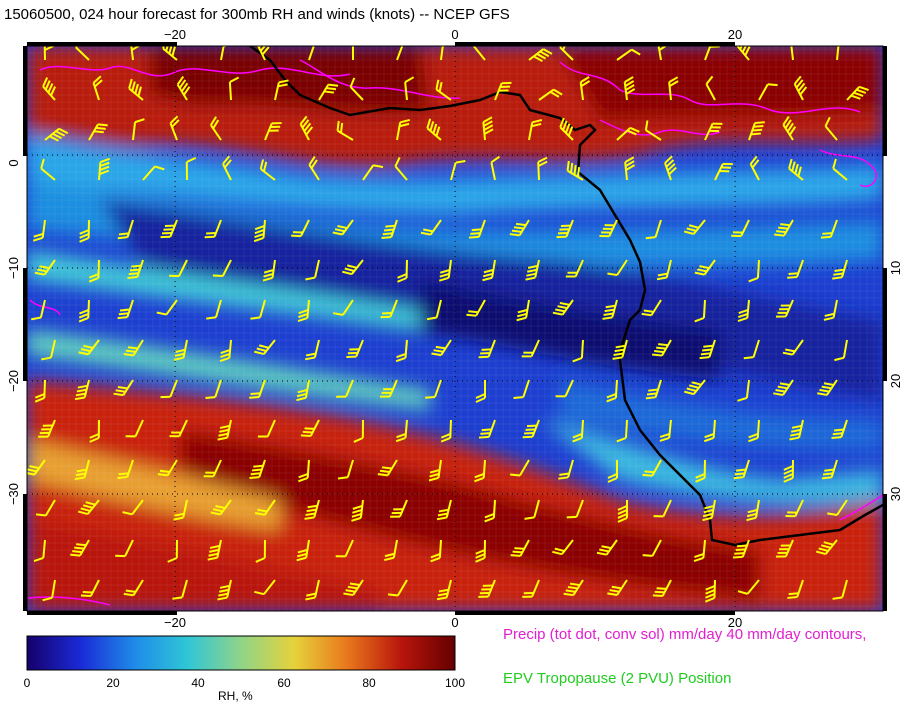 The height and width of the screenshot is (714, 906). I want to click on colorbar-tick: 100, so click(455, 683).